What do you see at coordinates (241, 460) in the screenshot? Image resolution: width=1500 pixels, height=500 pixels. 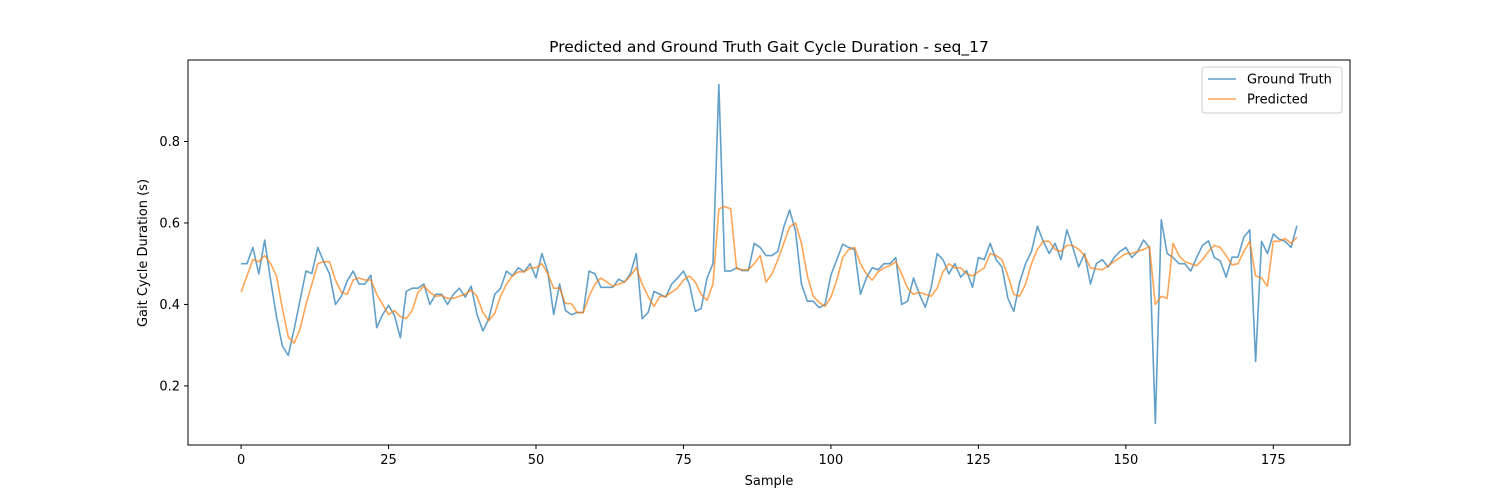 I see `x-tick-label: 0` at bounding box center [241, 460].